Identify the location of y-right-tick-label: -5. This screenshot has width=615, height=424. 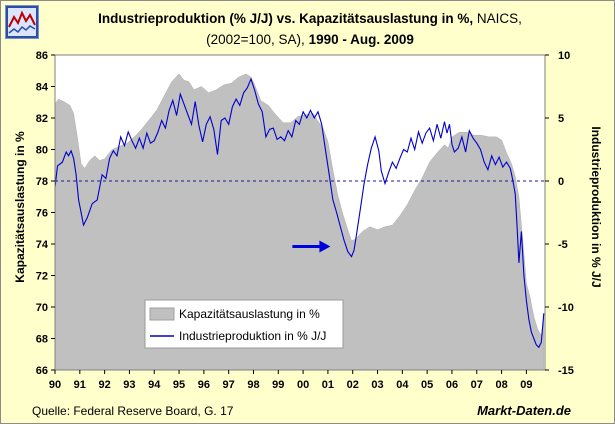
(563, 245).